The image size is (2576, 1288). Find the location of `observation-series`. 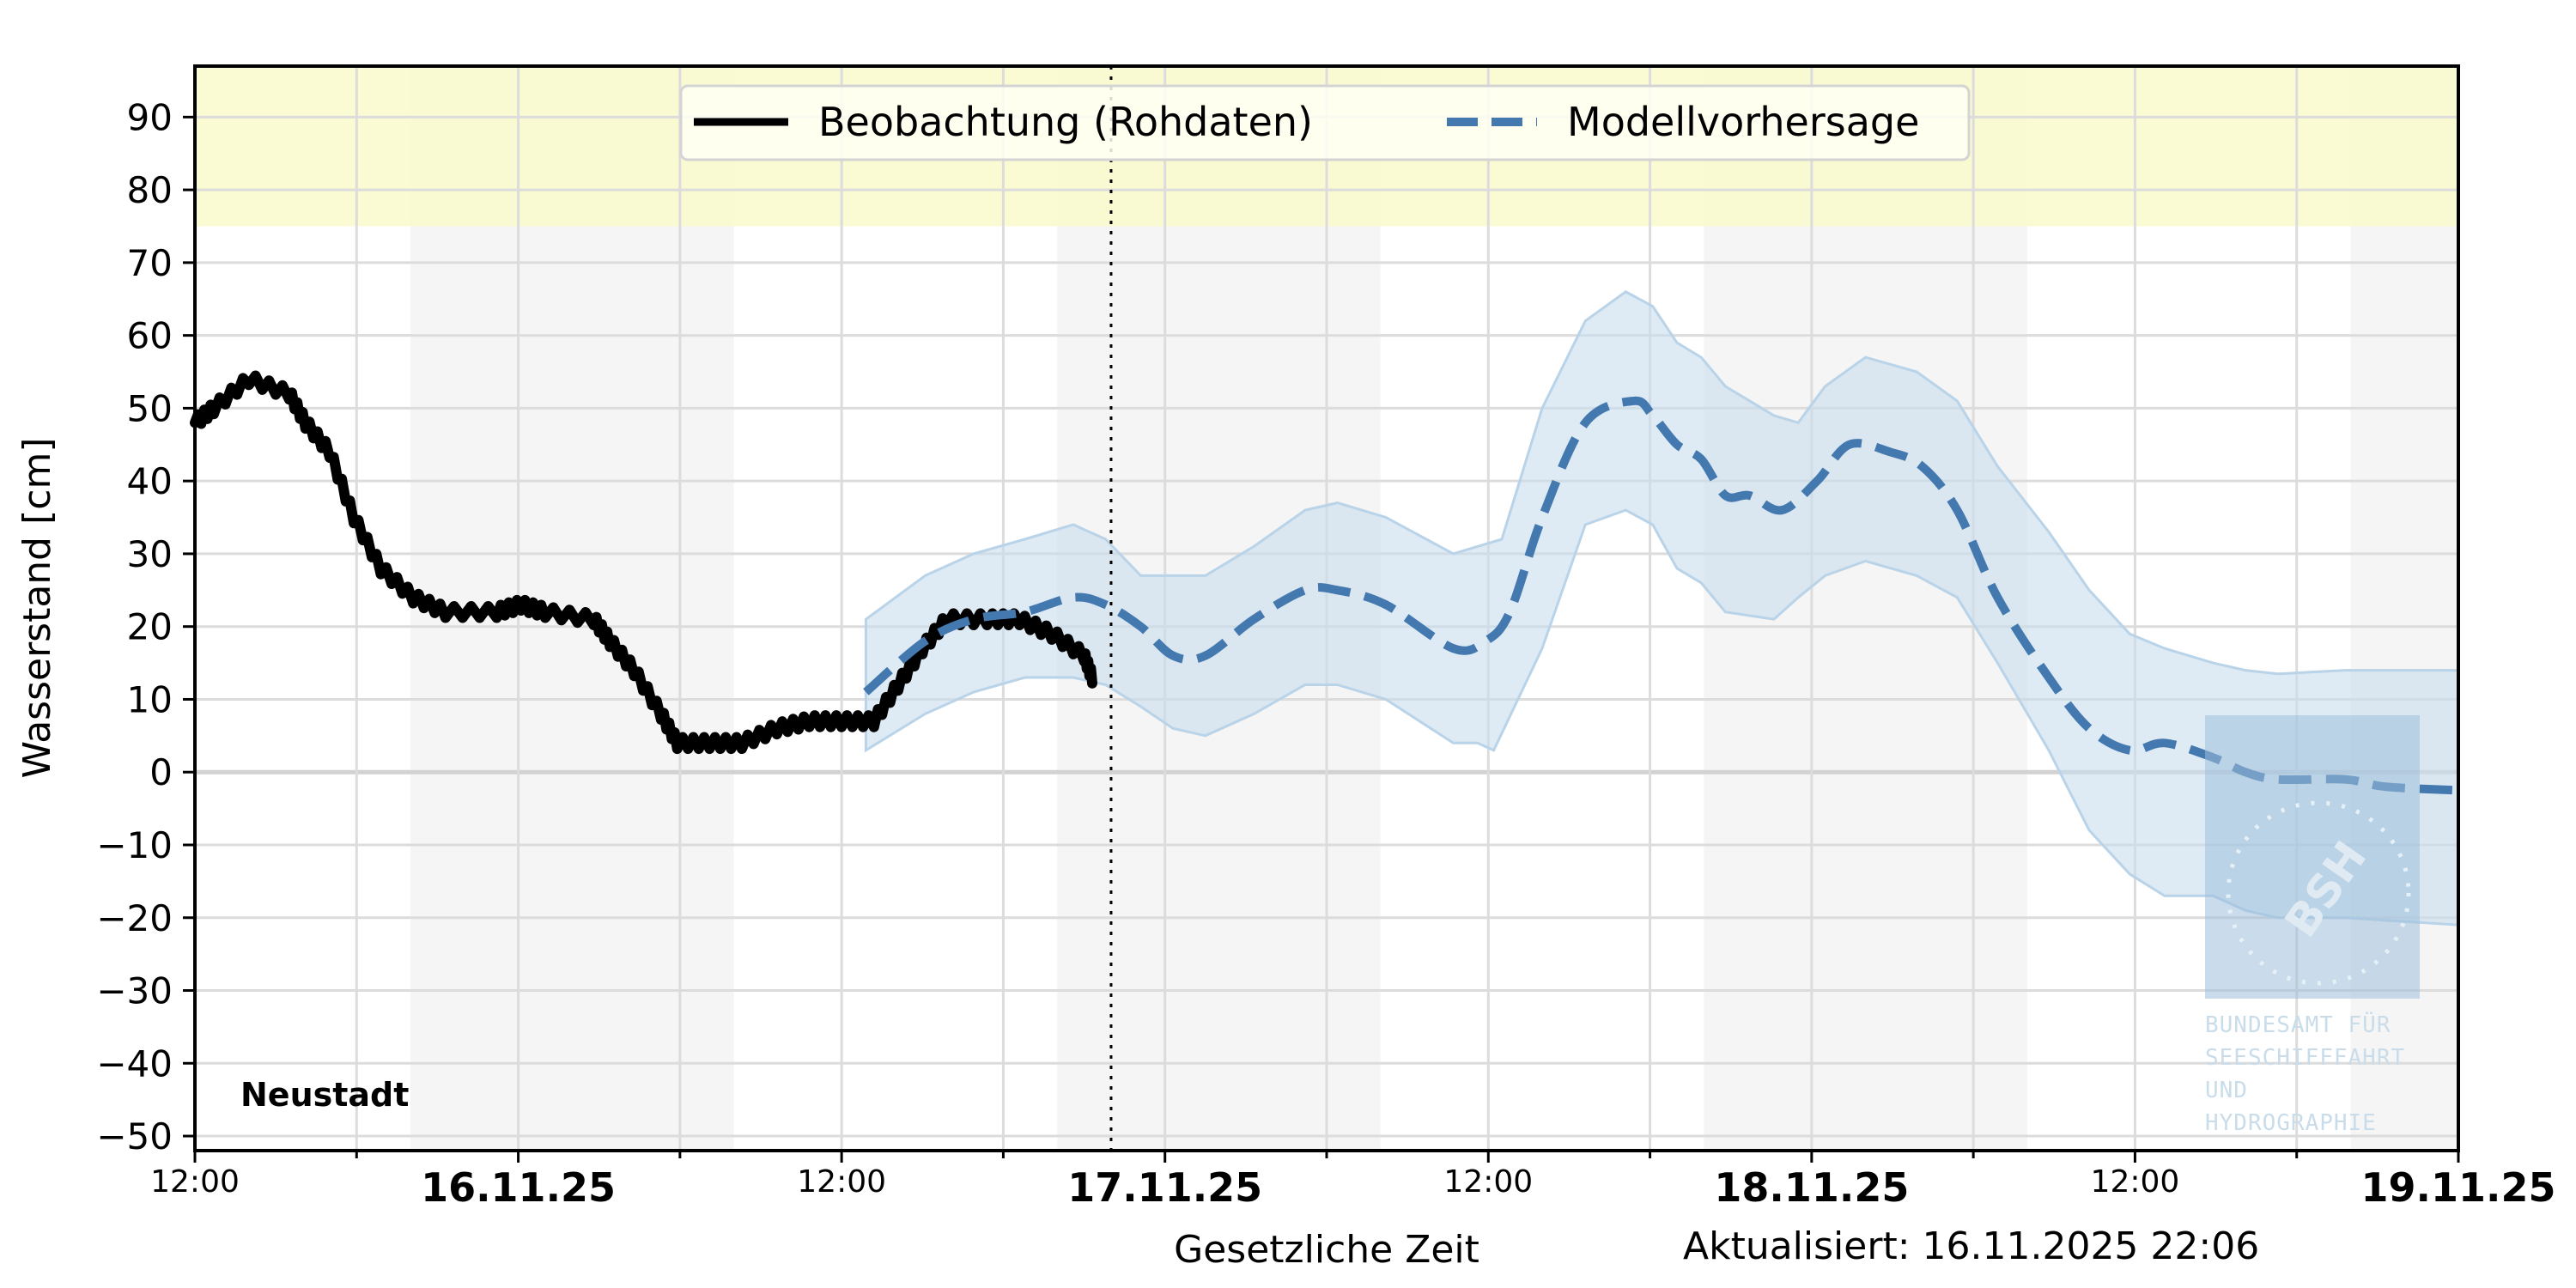

observation-series is located at coordinates (643, 563).